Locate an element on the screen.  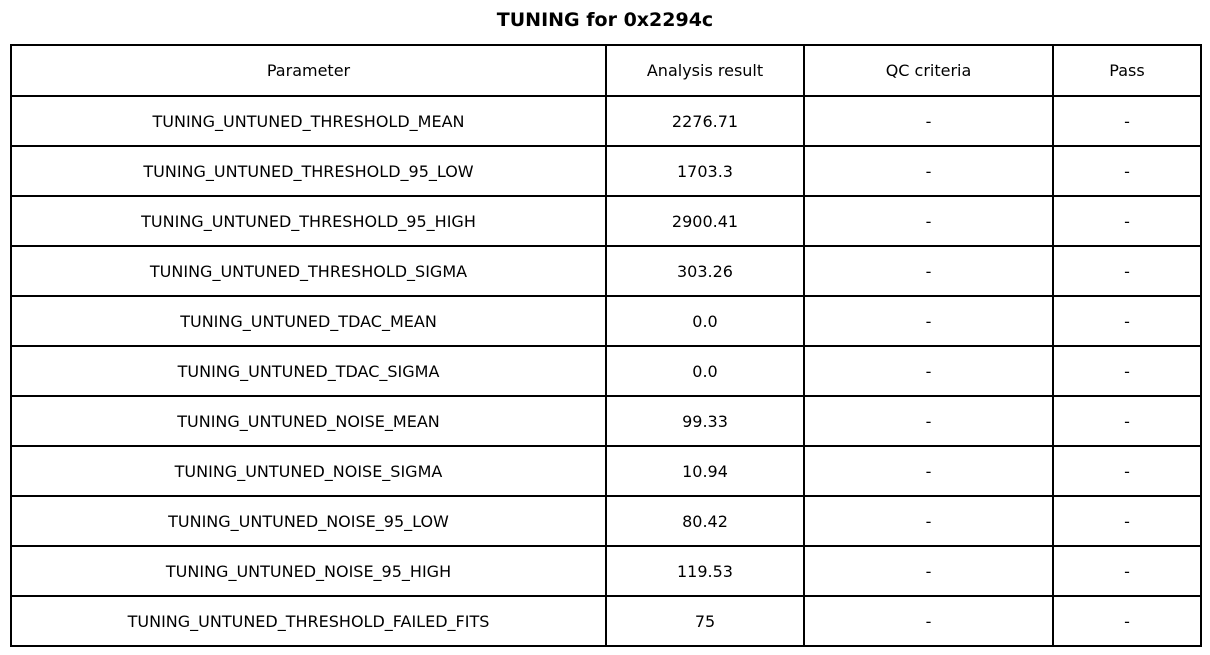
analysis-result-cell: 303.26 is located at coordinates (705, 271).